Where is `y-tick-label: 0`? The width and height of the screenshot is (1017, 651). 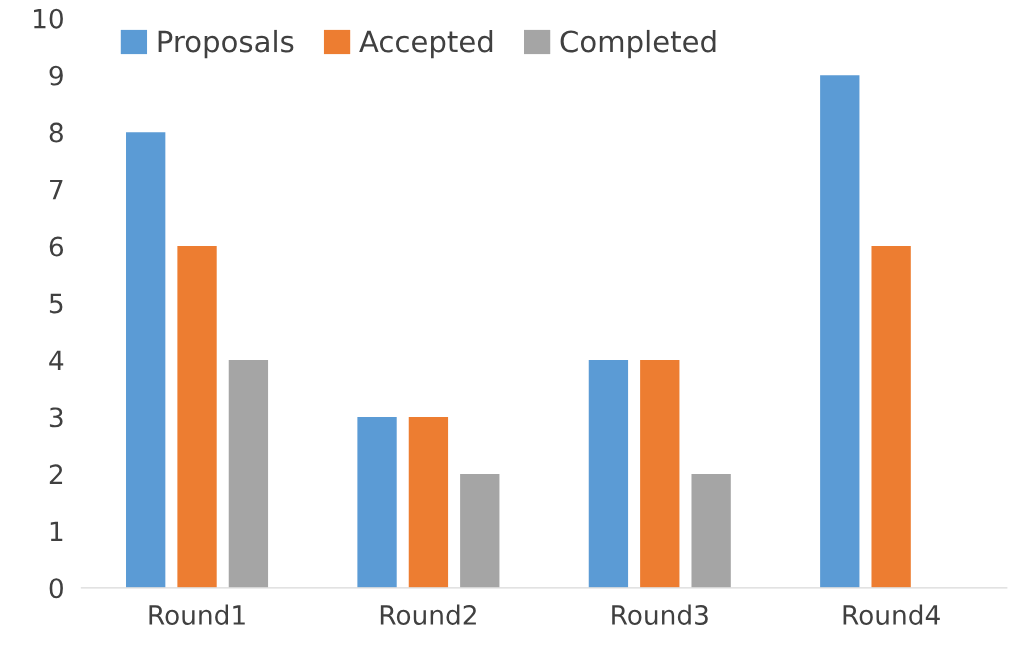
y-tick-label: 0 is located at coordinates (56, 588).